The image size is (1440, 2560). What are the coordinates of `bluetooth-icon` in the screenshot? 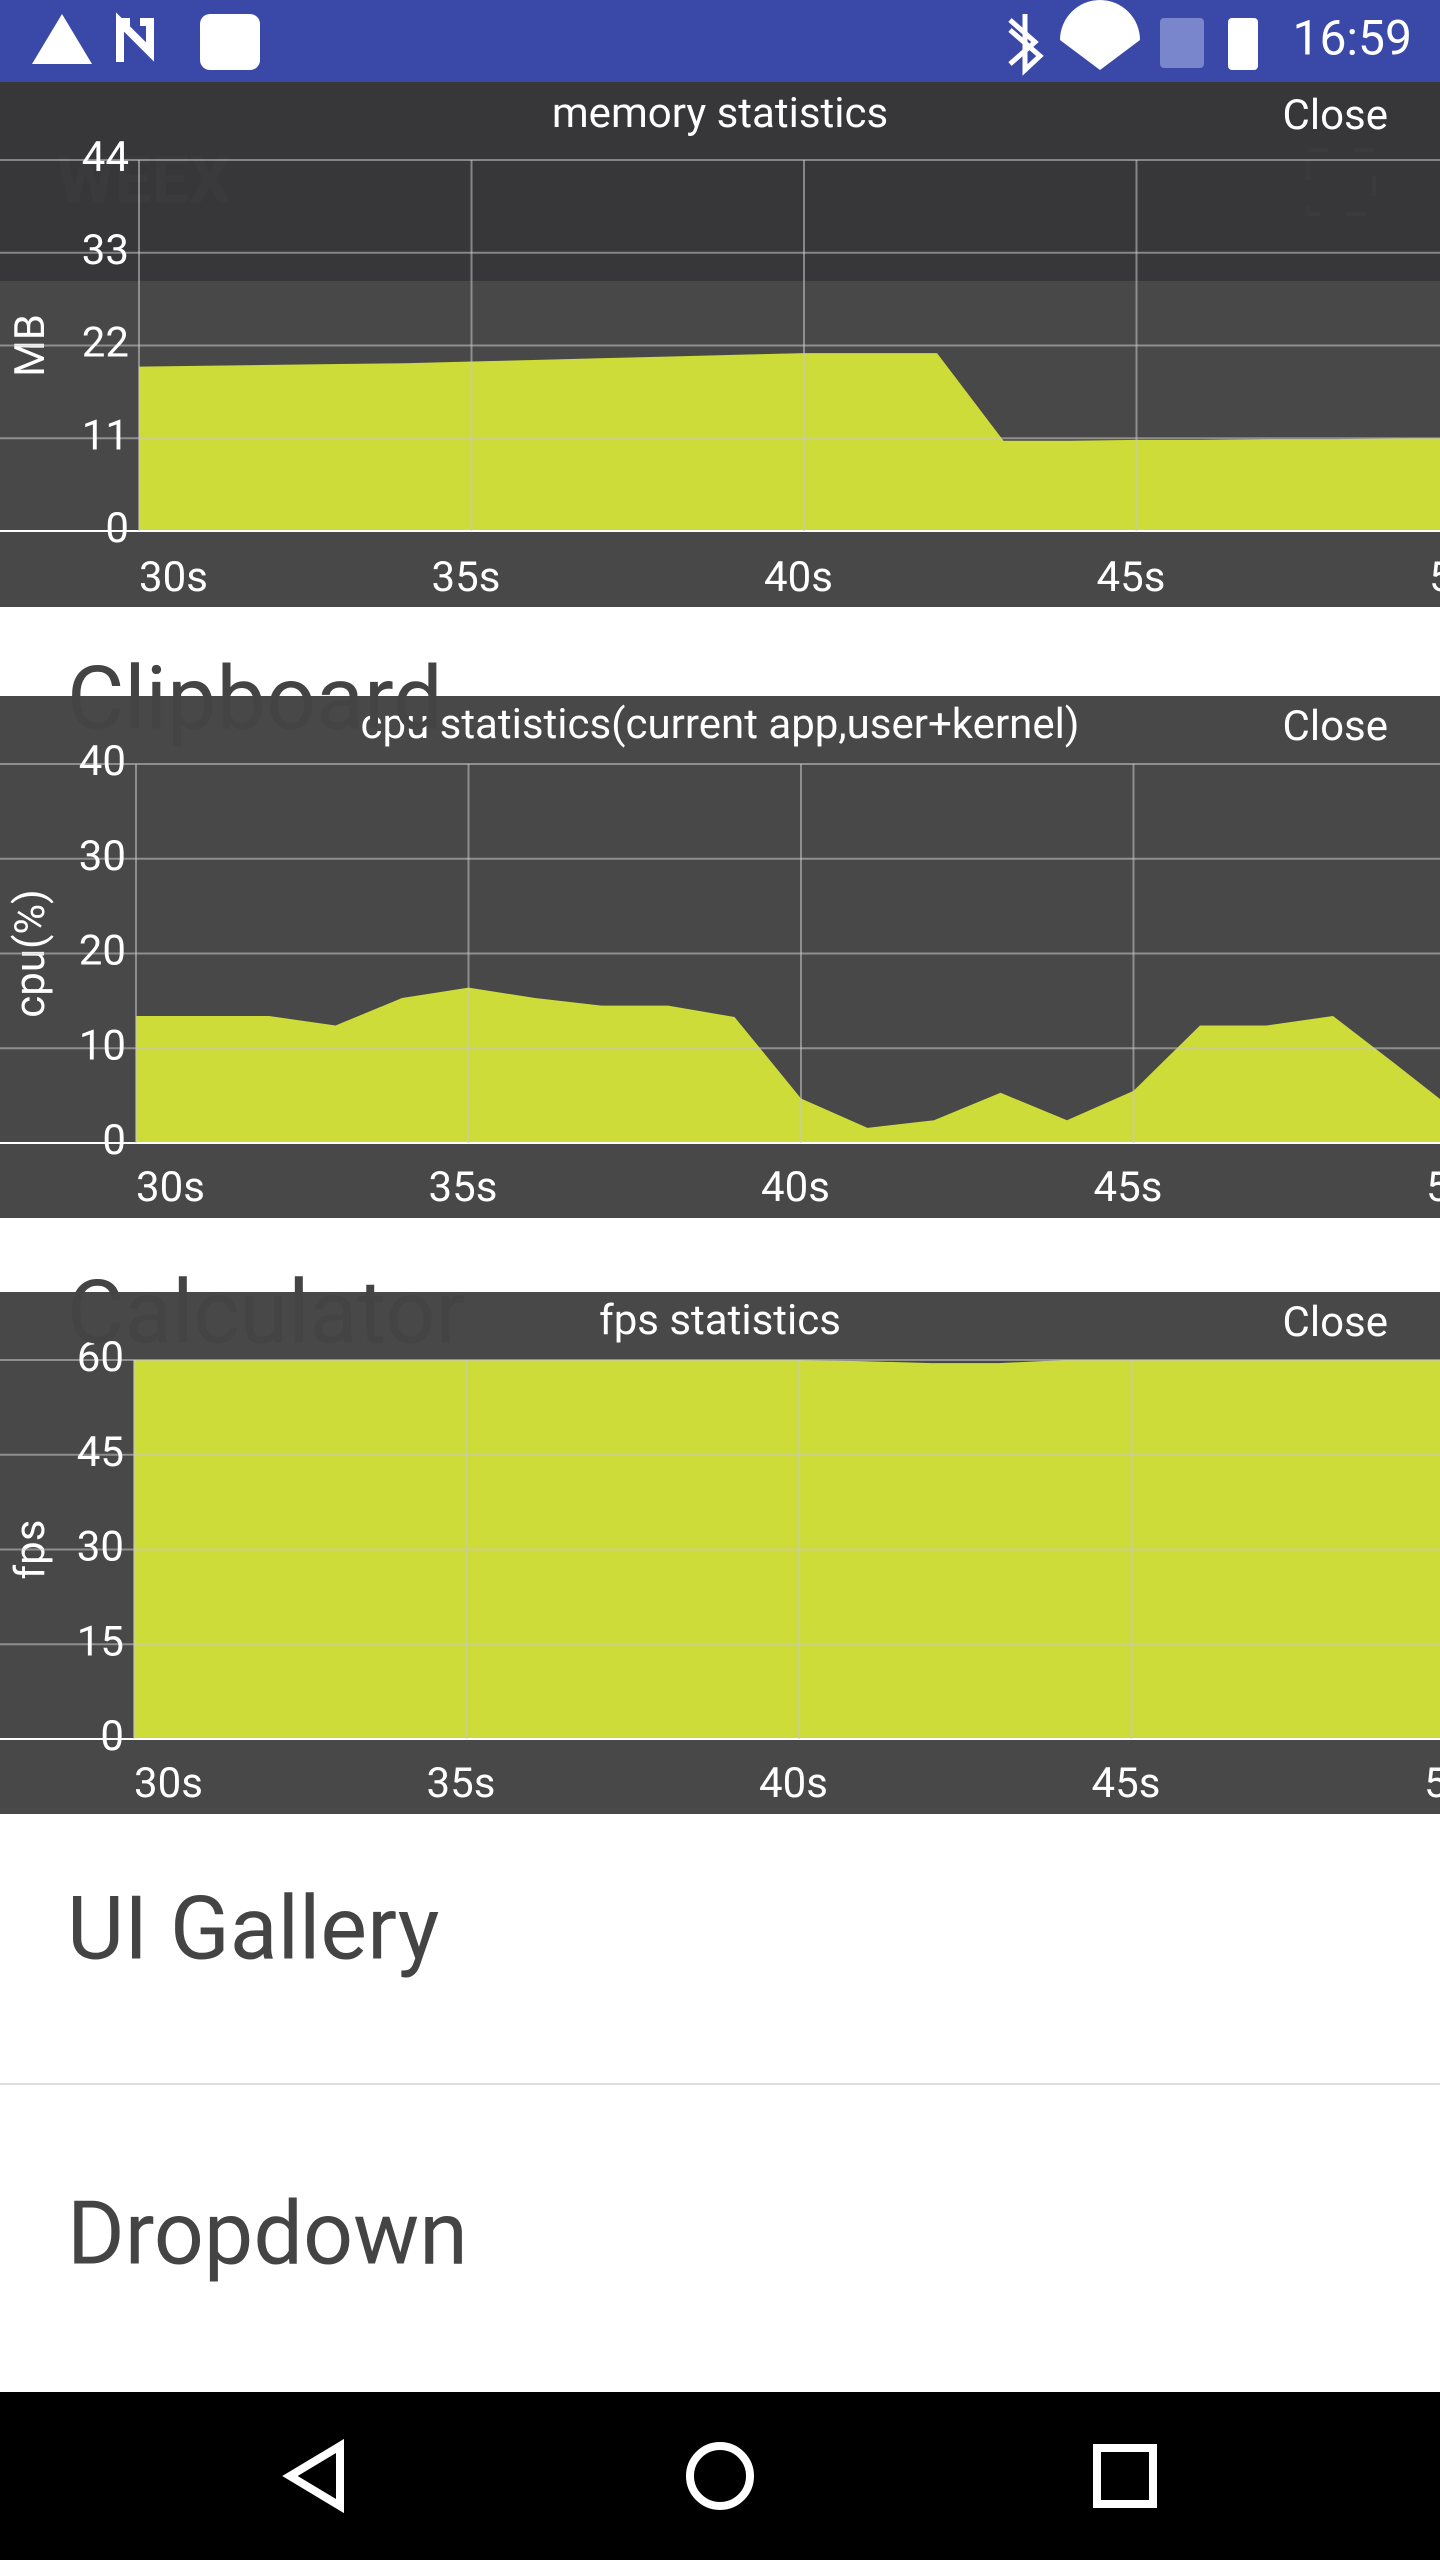 It's located at (1026, 45).